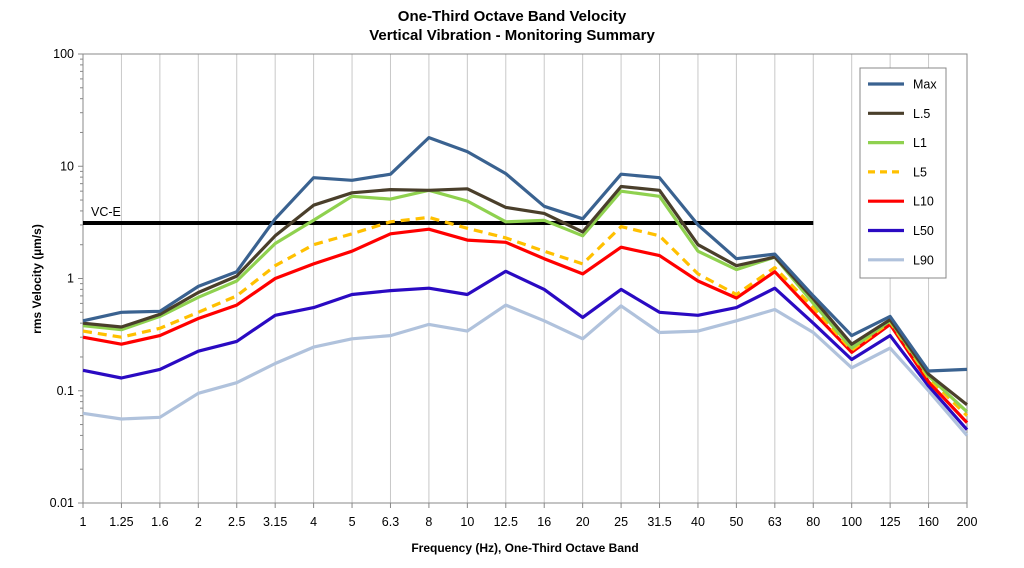 The image size is (1024, 568). Describe the element at coordinates (920, 172) in the screenshot. I see `legend-label: L5` at that location.